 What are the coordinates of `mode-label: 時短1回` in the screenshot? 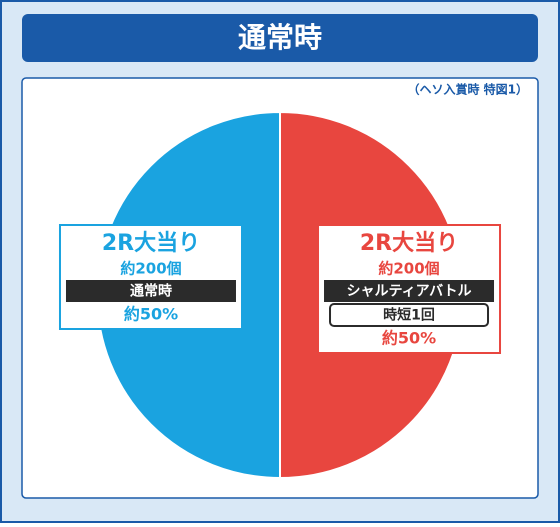 It's located at (409, 315).